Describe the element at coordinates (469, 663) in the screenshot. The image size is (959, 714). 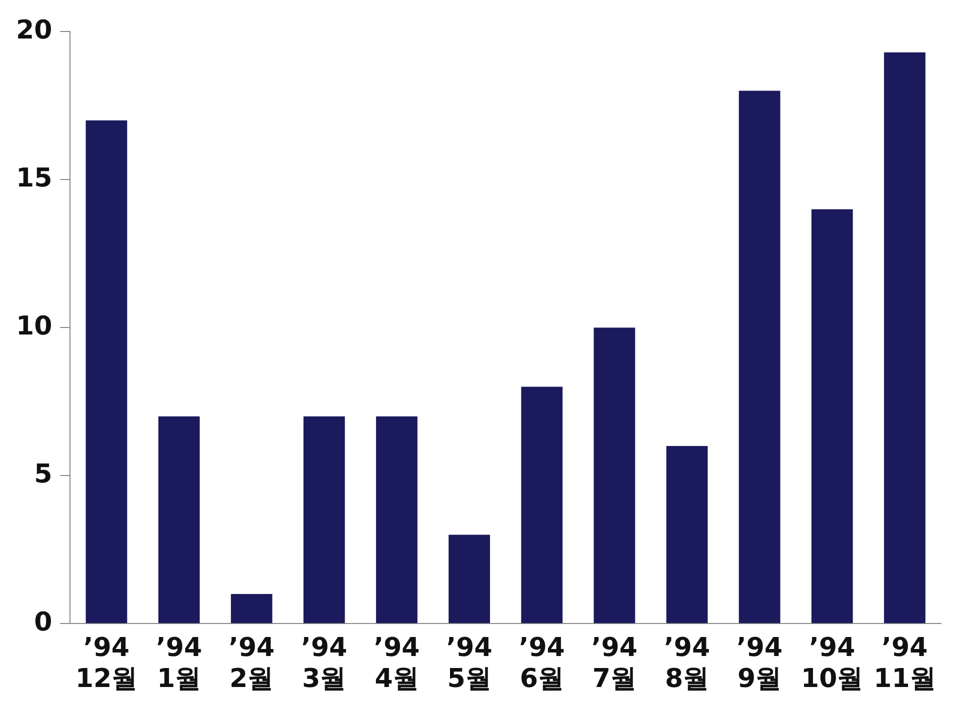
I see `x-tick-label: ’94 5월` at that location.